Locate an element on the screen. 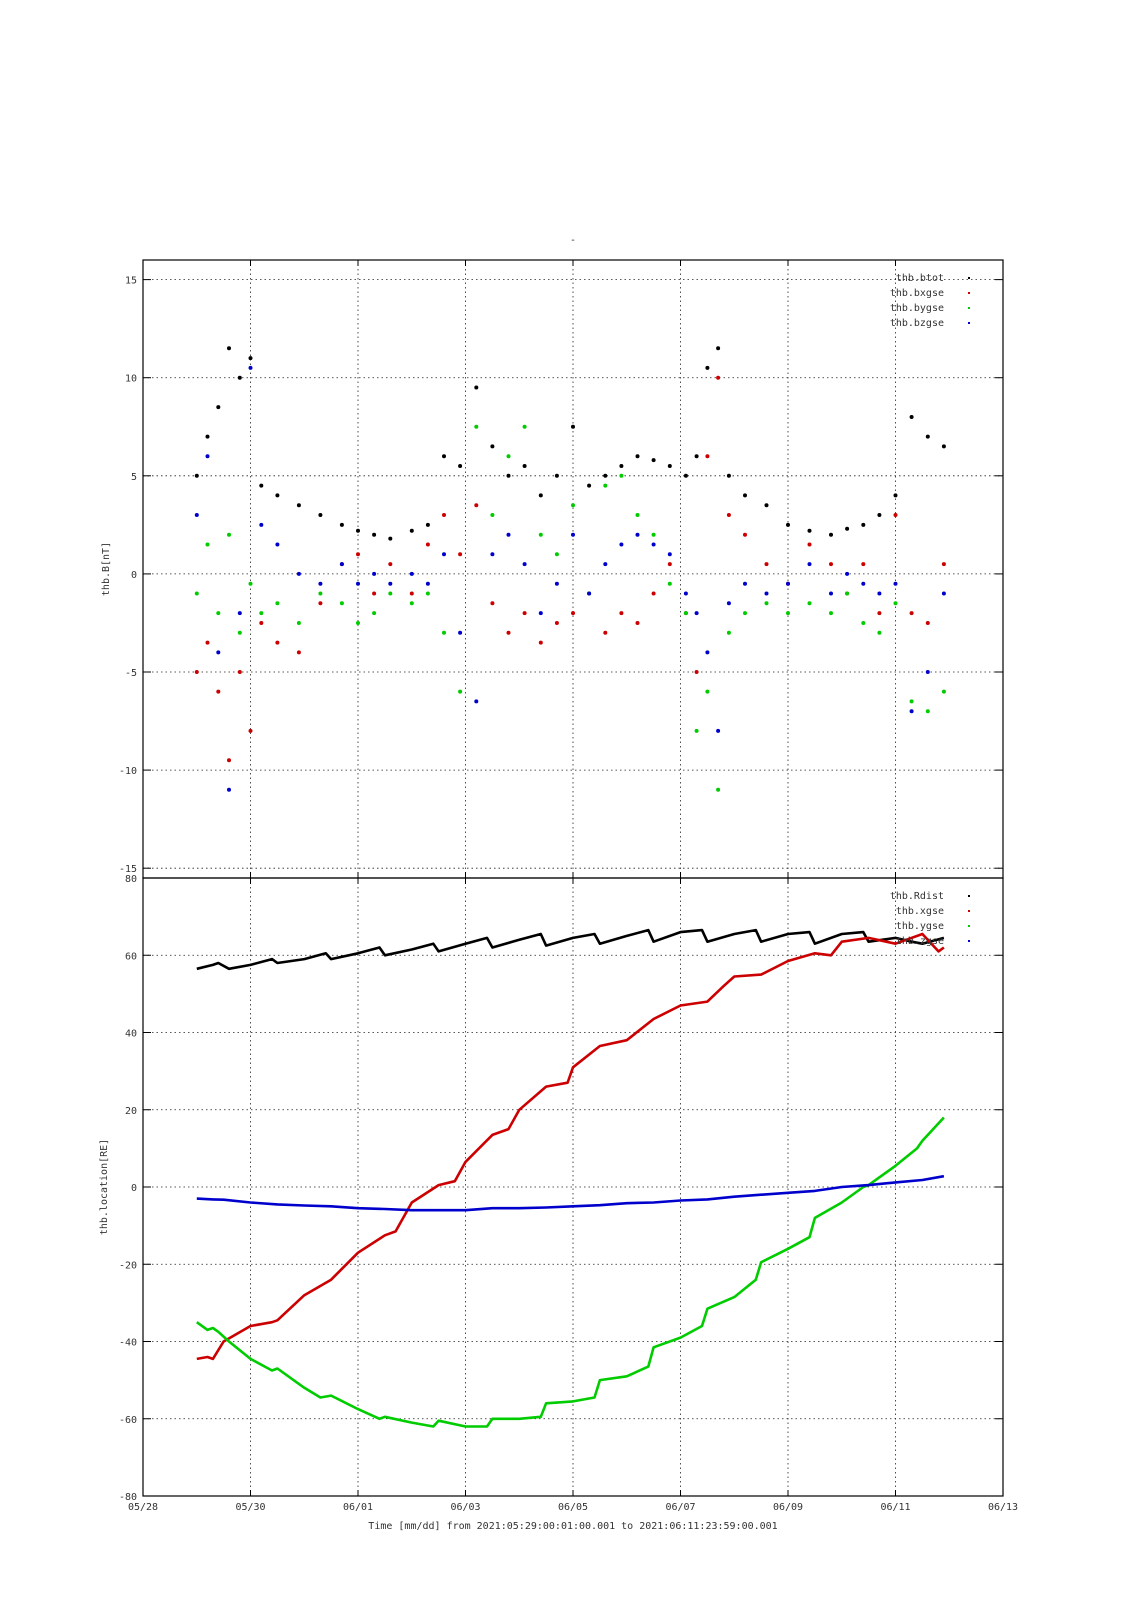 The height and width of the screenshot is (1600, 1131). x-tick-label: 05/30 is located at coordinates (250, 1507).